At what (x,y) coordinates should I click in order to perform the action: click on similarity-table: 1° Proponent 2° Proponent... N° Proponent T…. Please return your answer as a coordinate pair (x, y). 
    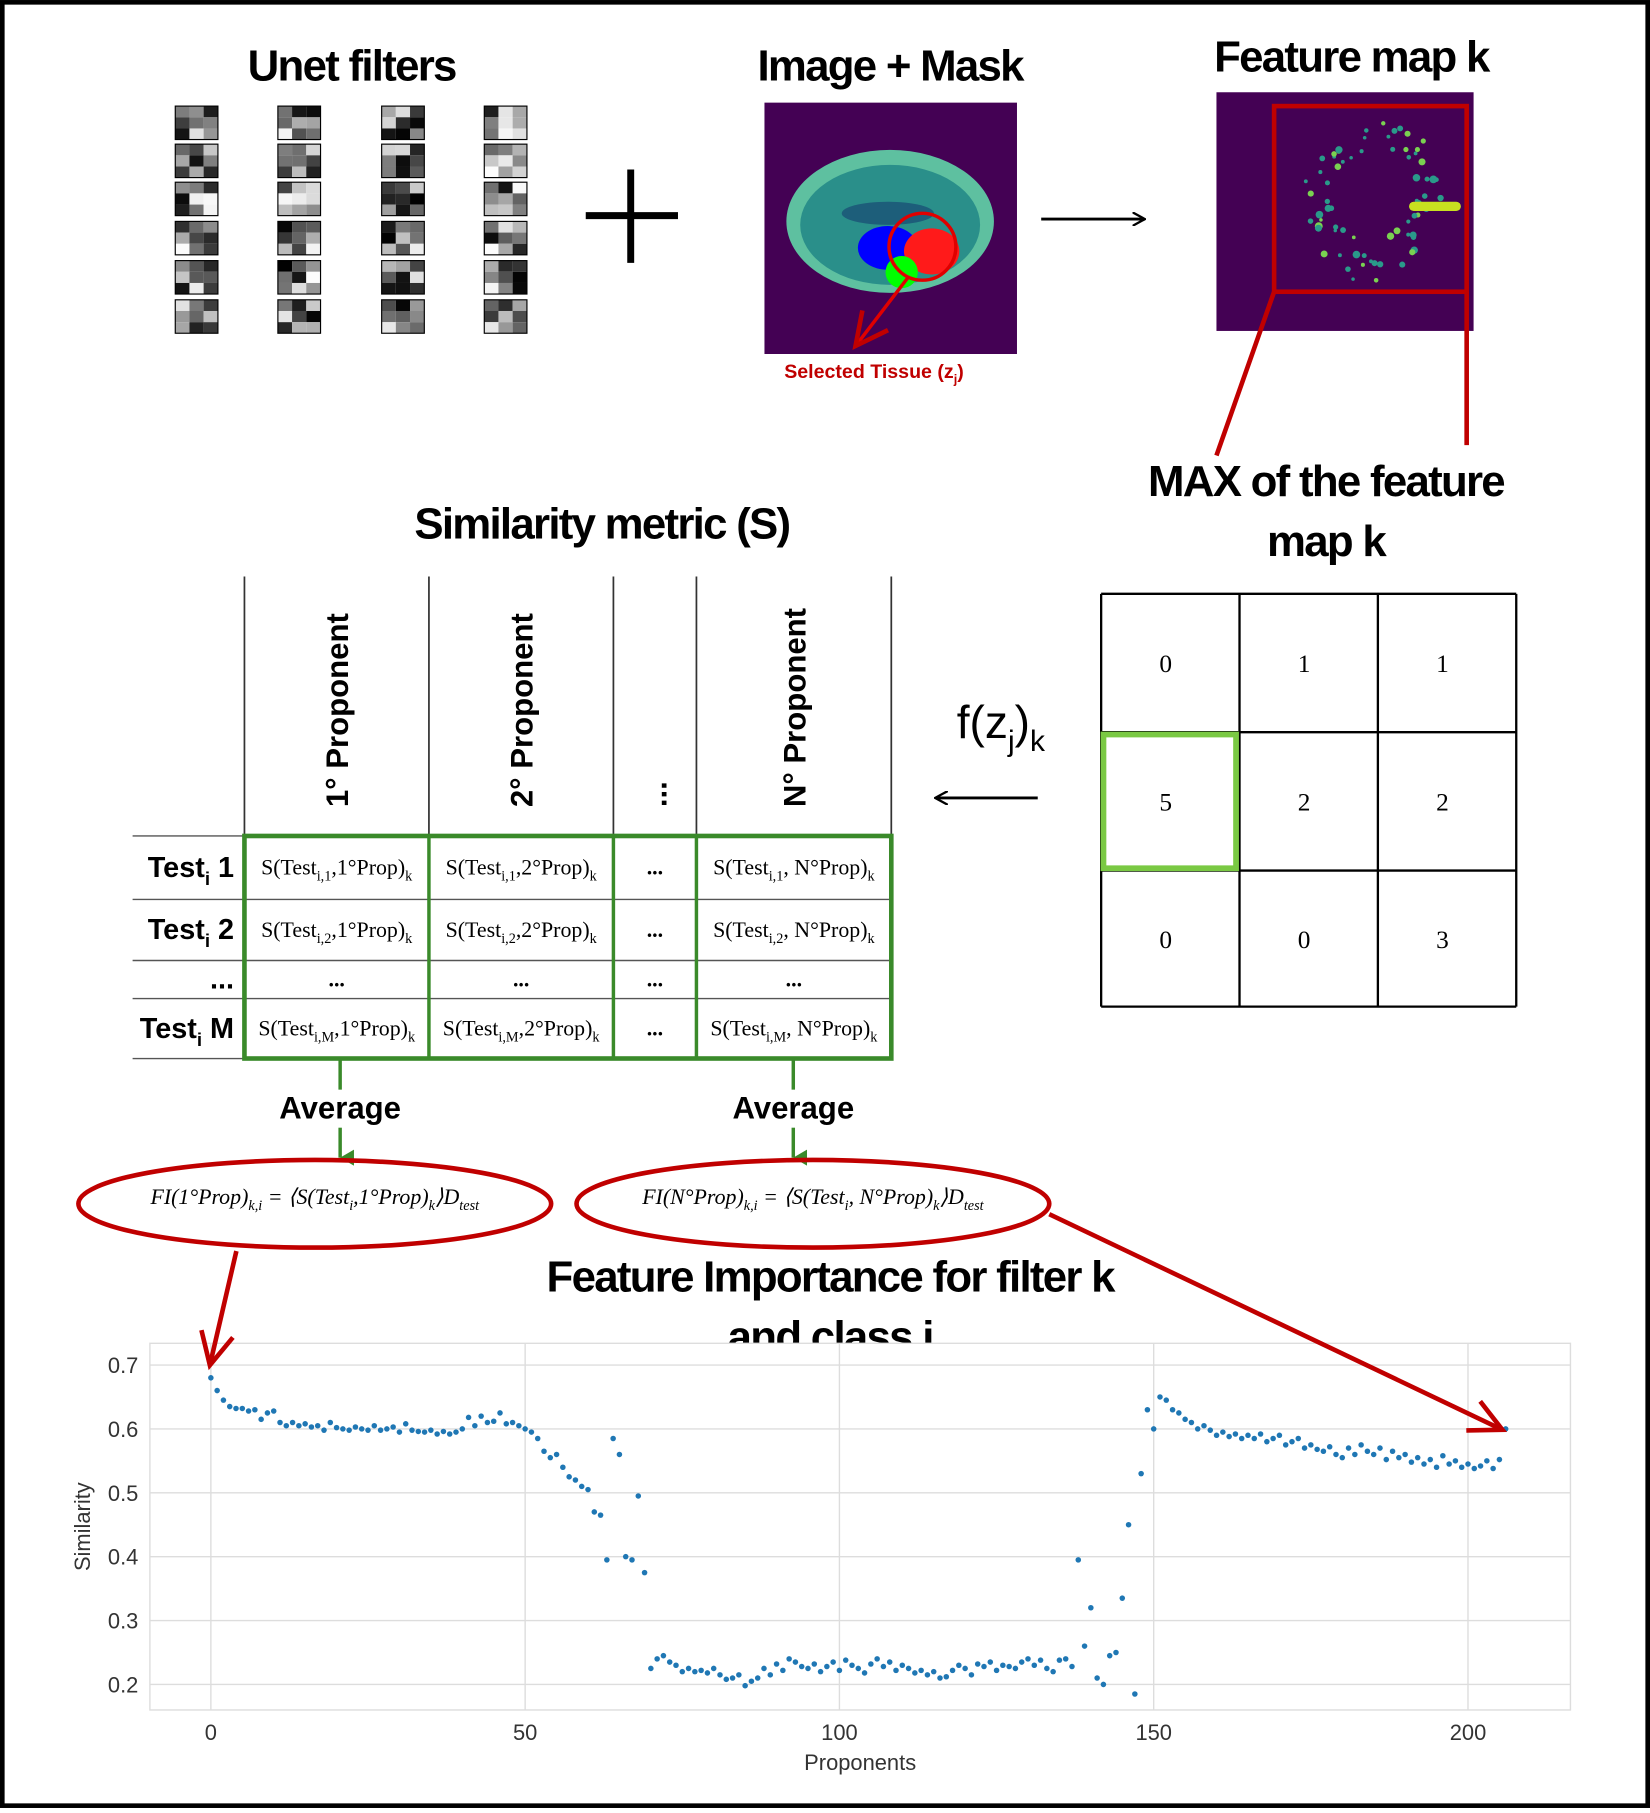
    Looking at the image, I should click on (513, 818).